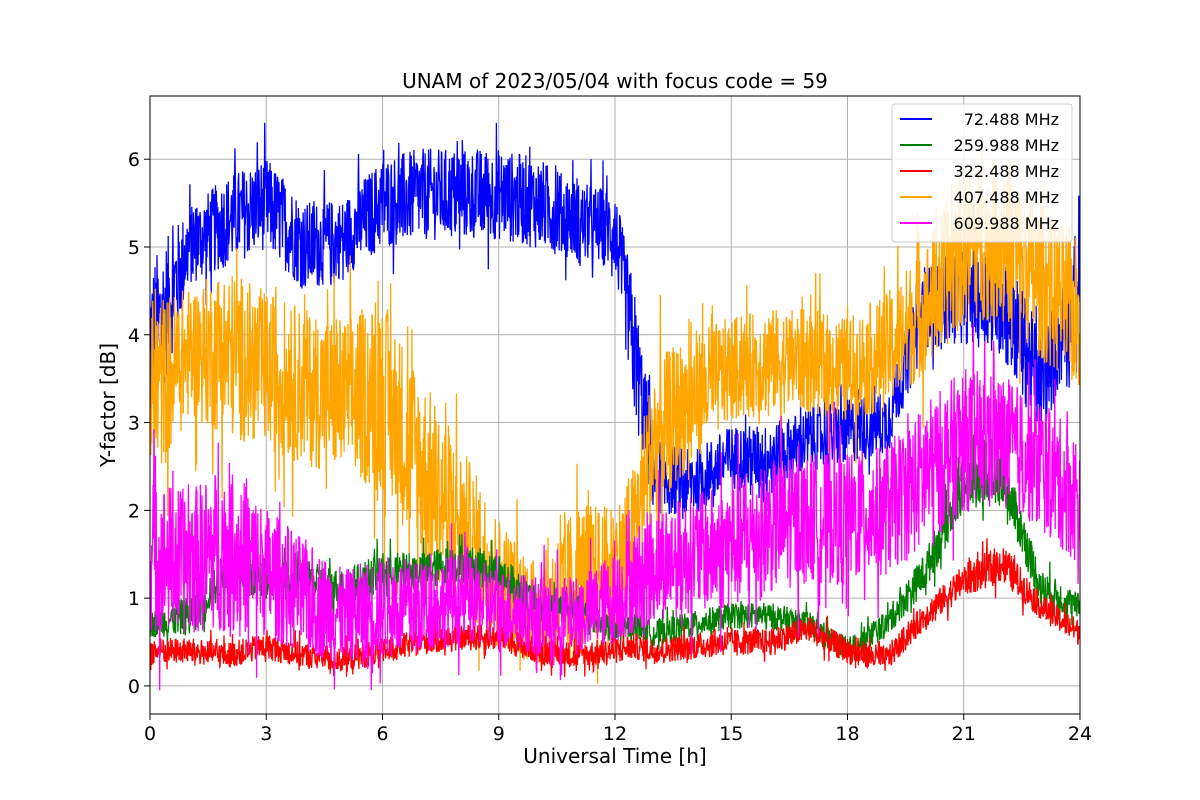  I want to click on y-tick-label: 4, so click(134, 336).